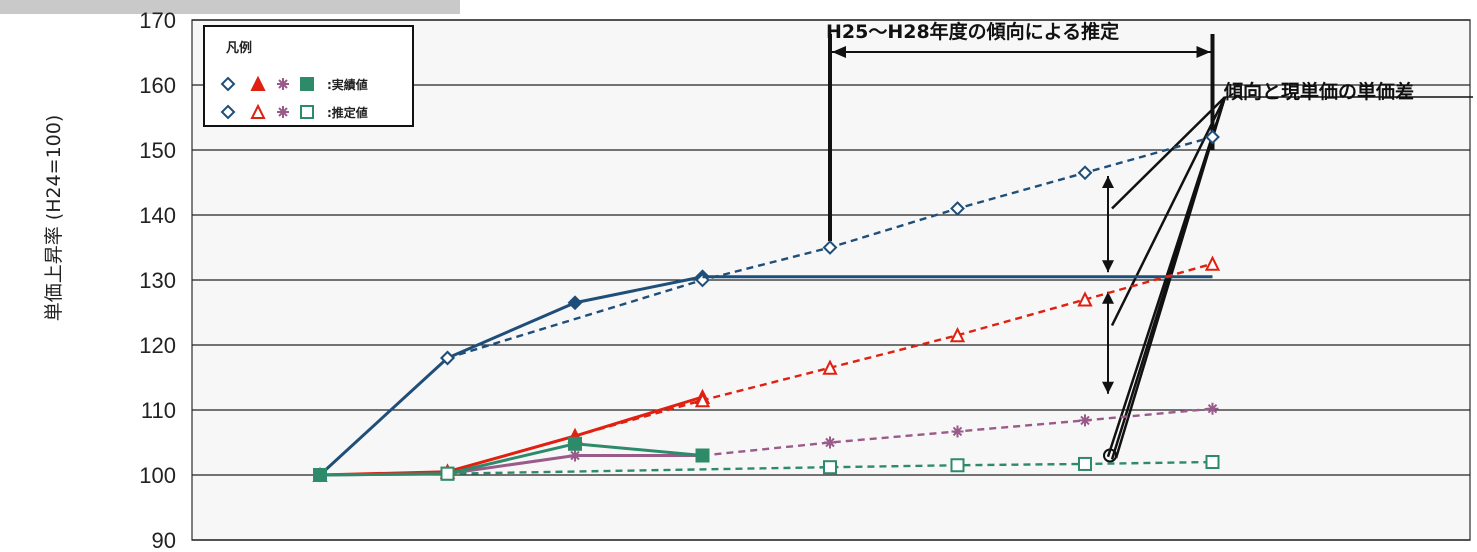 The image size is (1477, 552). What do you see at coordinates (347, 84) in the screenshot?
I see `legend-entry-label: :実績値` at bounding box center [347, 84].